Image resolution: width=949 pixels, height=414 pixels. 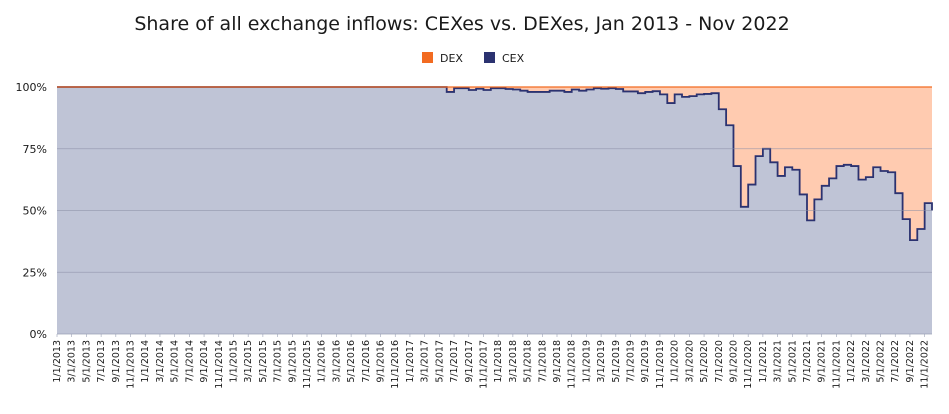 I want to click on x-tick-label: 3/1/2015, so click(x=248, y=361).